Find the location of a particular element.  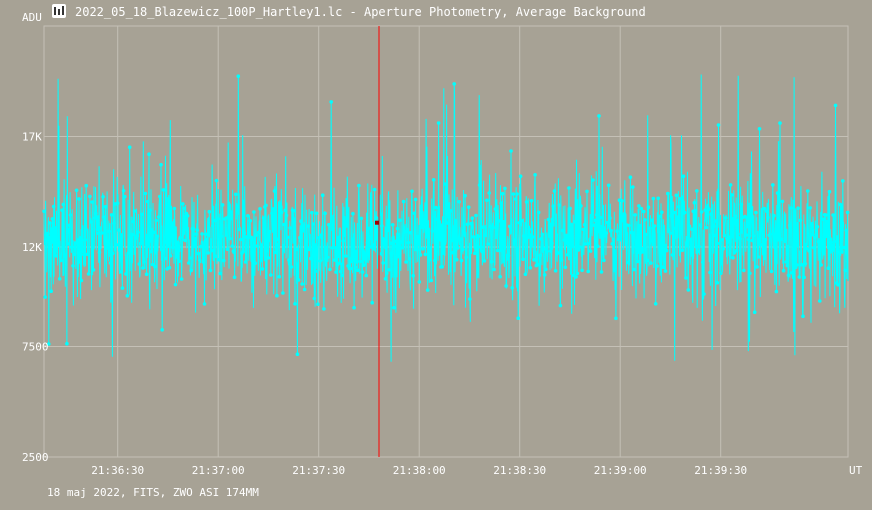

lightcurve-app-icon is located at coordinates (59, 11).